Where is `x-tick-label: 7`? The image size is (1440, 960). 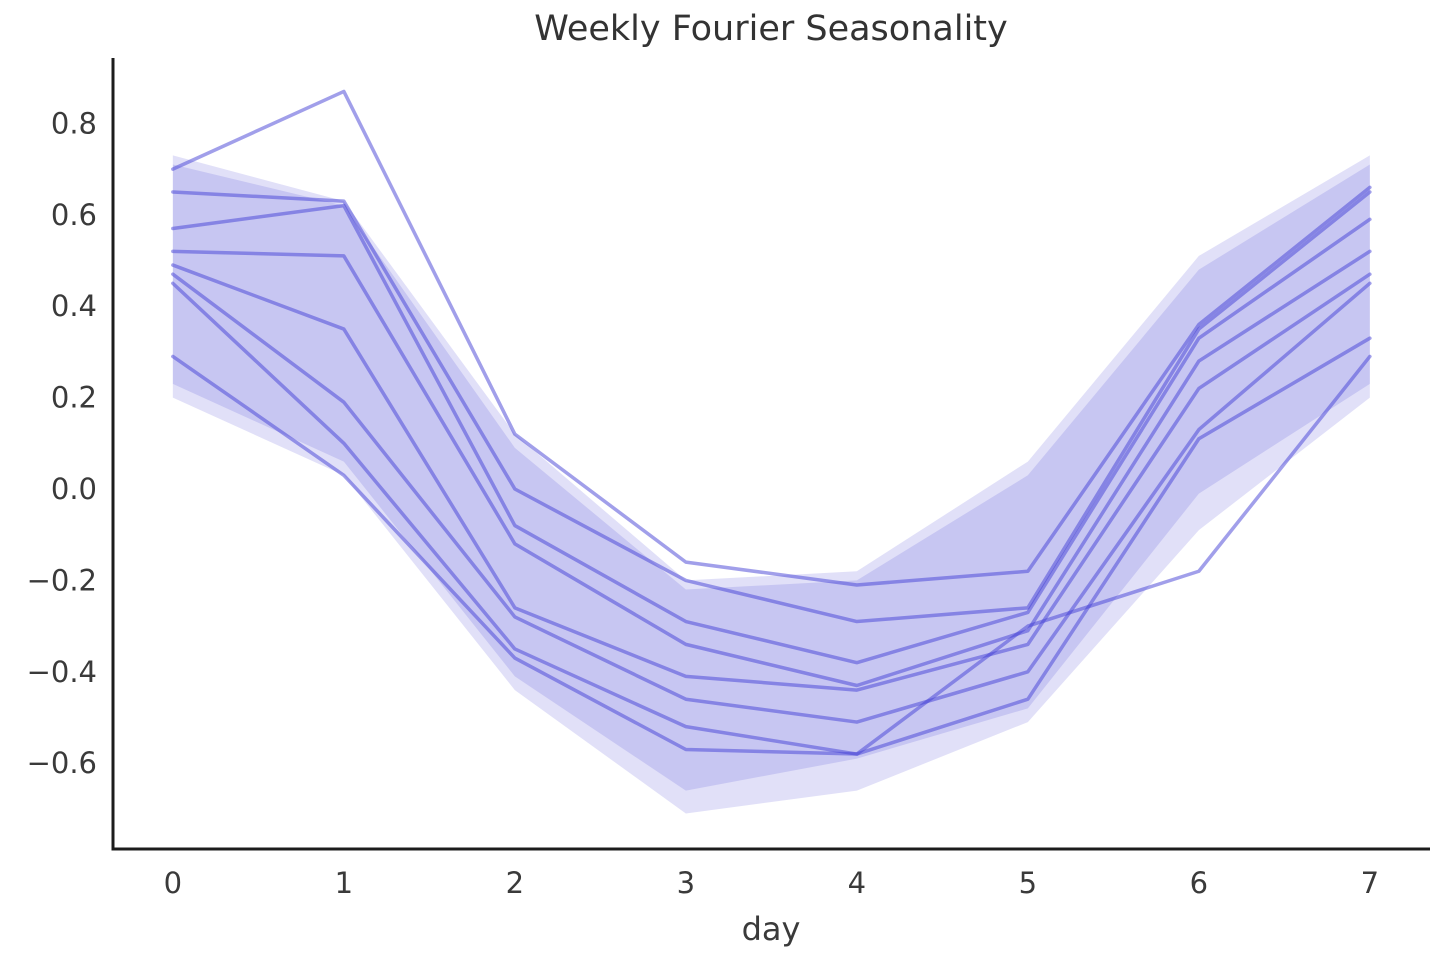 x-tick-label: 7 is located at coordinates (1370, 883).